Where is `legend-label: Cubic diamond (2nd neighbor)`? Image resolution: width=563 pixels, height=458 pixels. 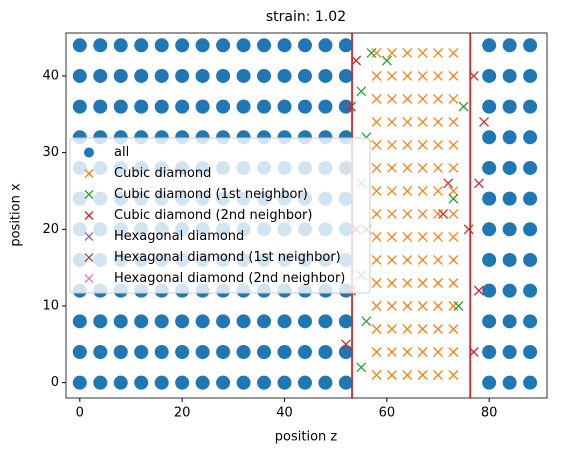
legend-label: Cubic diamond (2nd neighbor) is located at coordinates (213, 215).